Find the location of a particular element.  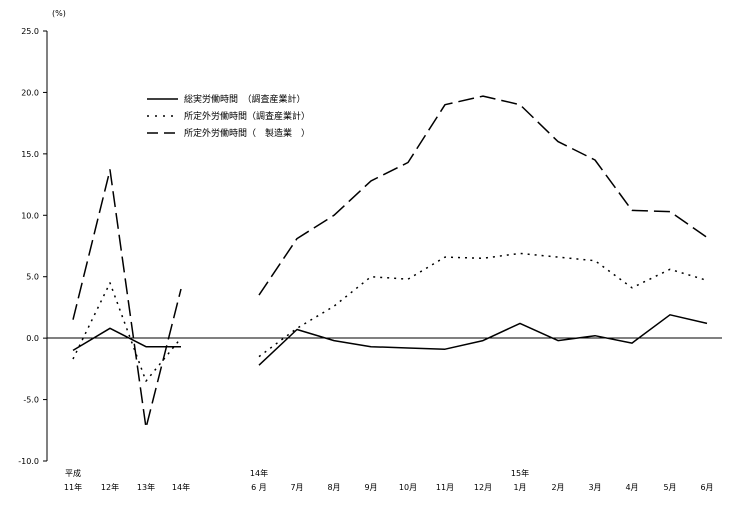

x-tick-label: 11月 is located at coordinates (445, 487).